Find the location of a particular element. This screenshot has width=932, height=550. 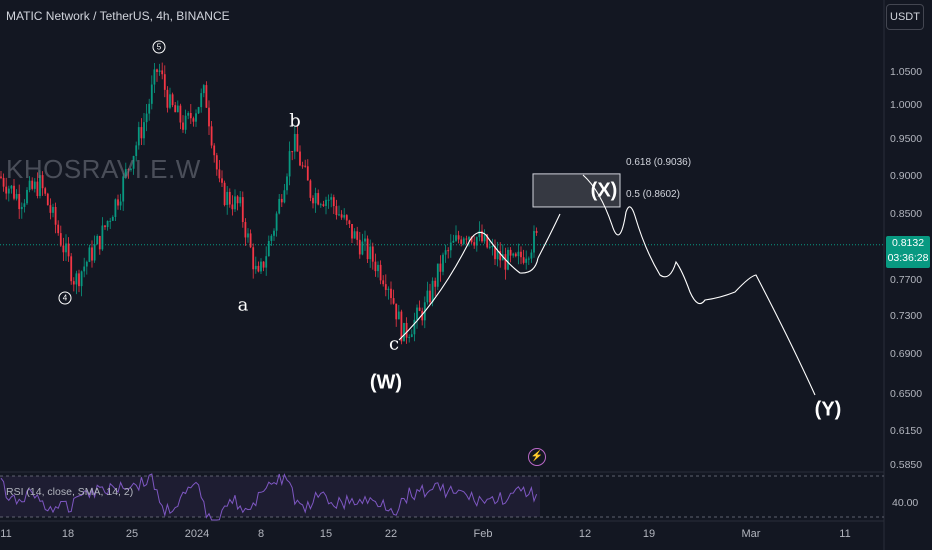

wave-projection-start is located at coordinates (549, 236).